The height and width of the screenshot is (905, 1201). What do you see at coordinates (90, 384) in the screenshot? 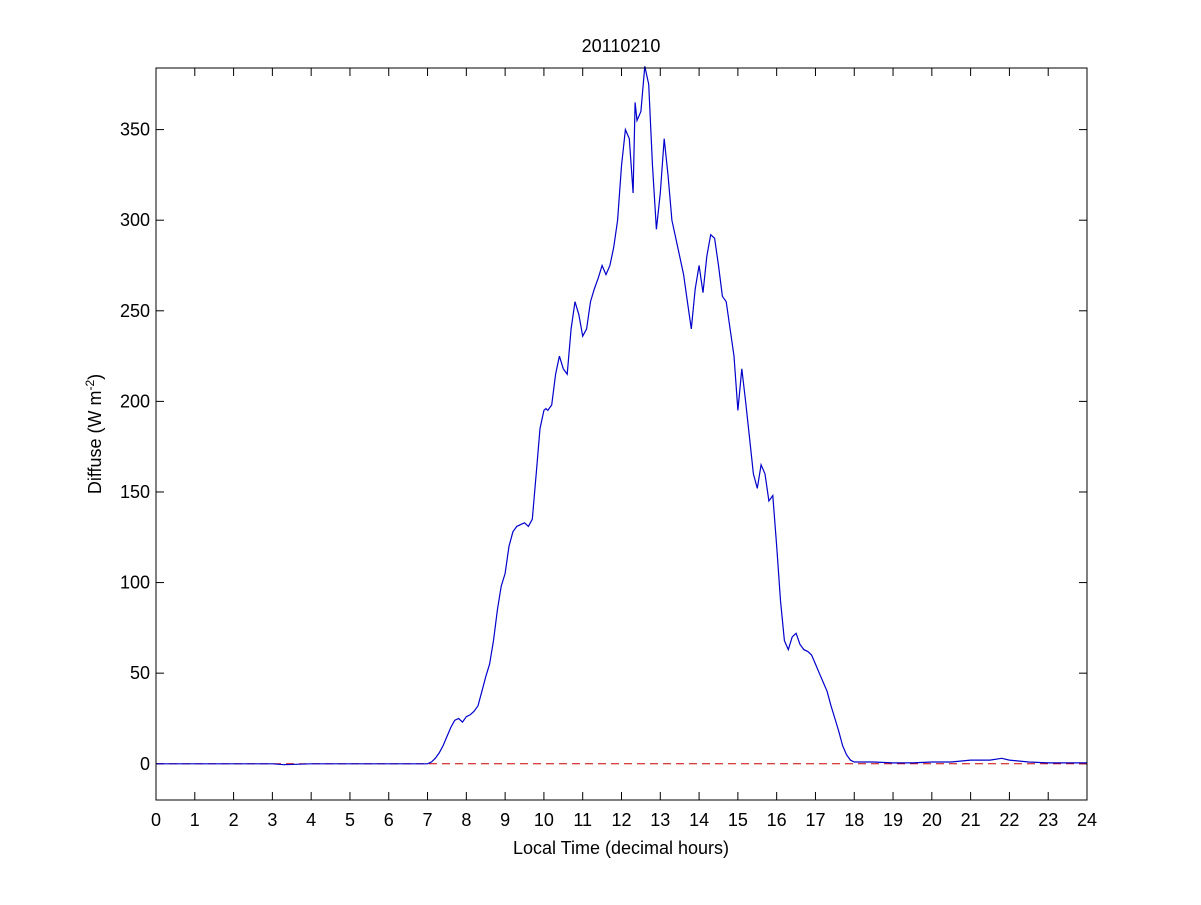
I see `y-axis-label-superscript: -2` at bounding box center [90, 384].